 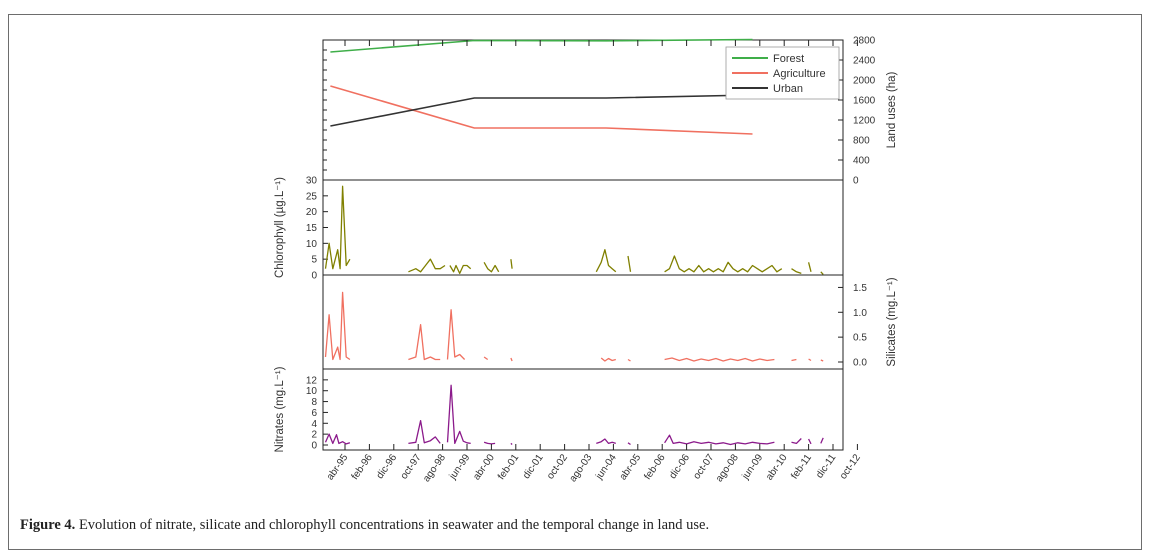 What do you see at coordinates (860, 288) in the screenshot?
I see `y-tick-label: 1.5` at bounding box center [860, 288].